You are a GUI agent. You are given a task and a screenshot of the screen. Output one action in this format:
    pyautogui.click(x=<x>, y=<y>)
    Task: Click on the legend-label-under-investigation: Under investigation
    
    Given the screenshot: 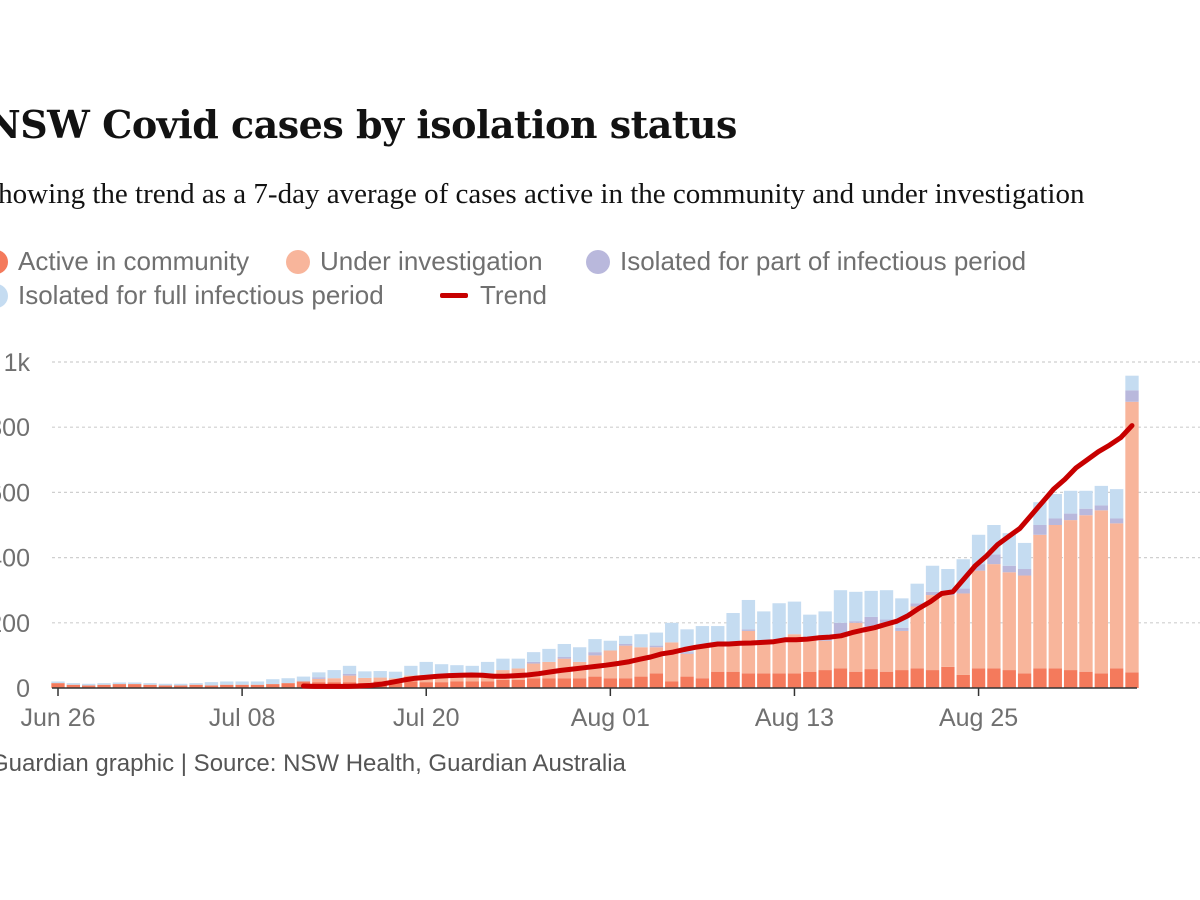 What is the action you would take?
    pyautogui.click(x=431, y=261)
    